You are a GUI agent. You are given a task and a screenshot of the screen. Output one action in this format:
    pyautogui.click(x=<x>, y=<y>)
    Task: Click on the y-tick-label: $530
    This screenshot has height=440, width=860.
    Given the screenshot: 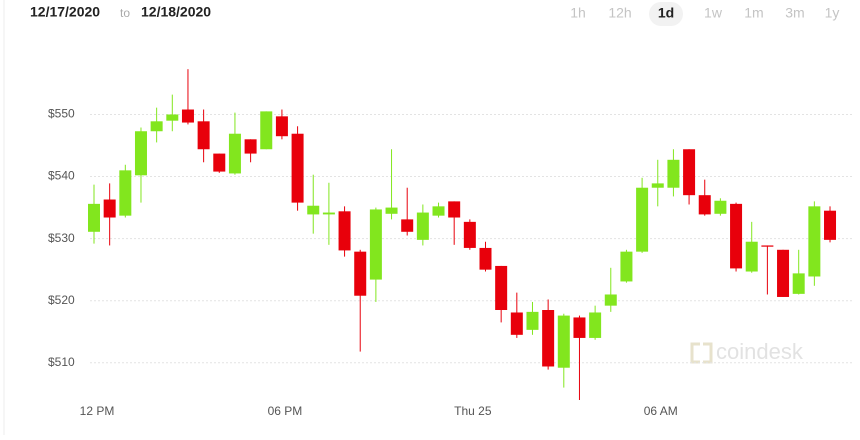 What is the action you would take?
    pyautogui.click(x=61, y=238)
    